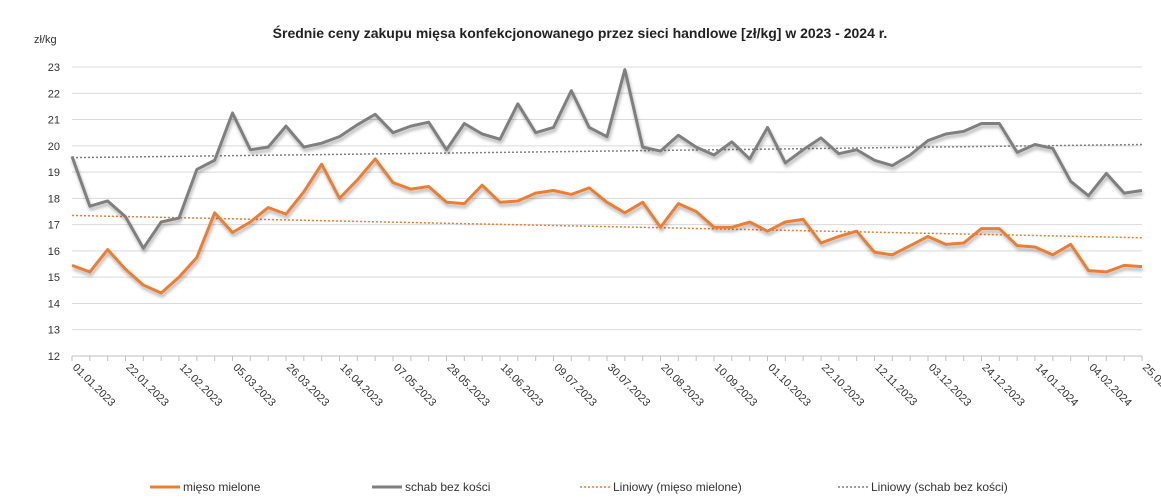  What do you see at coordinates (574, 385) in the screenshot?
I see `x-tick-label: 09.07.2023` at bounding box center [574, 385].